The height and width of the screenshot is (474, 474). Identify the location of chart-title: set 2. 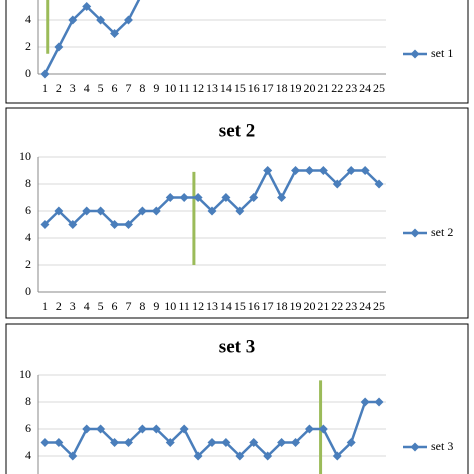
(237, 130).